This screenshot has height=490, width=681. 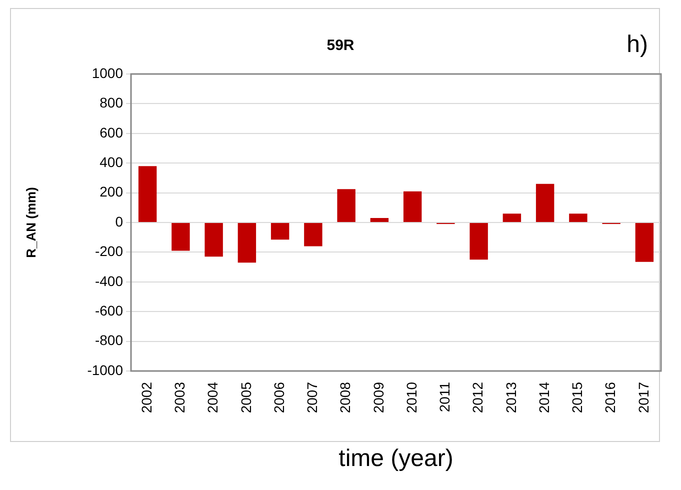 What do you see at coordinates (108, 72) in the screenshot?
I see `y-tick-label: 1000` at bounding box center [108, 72].